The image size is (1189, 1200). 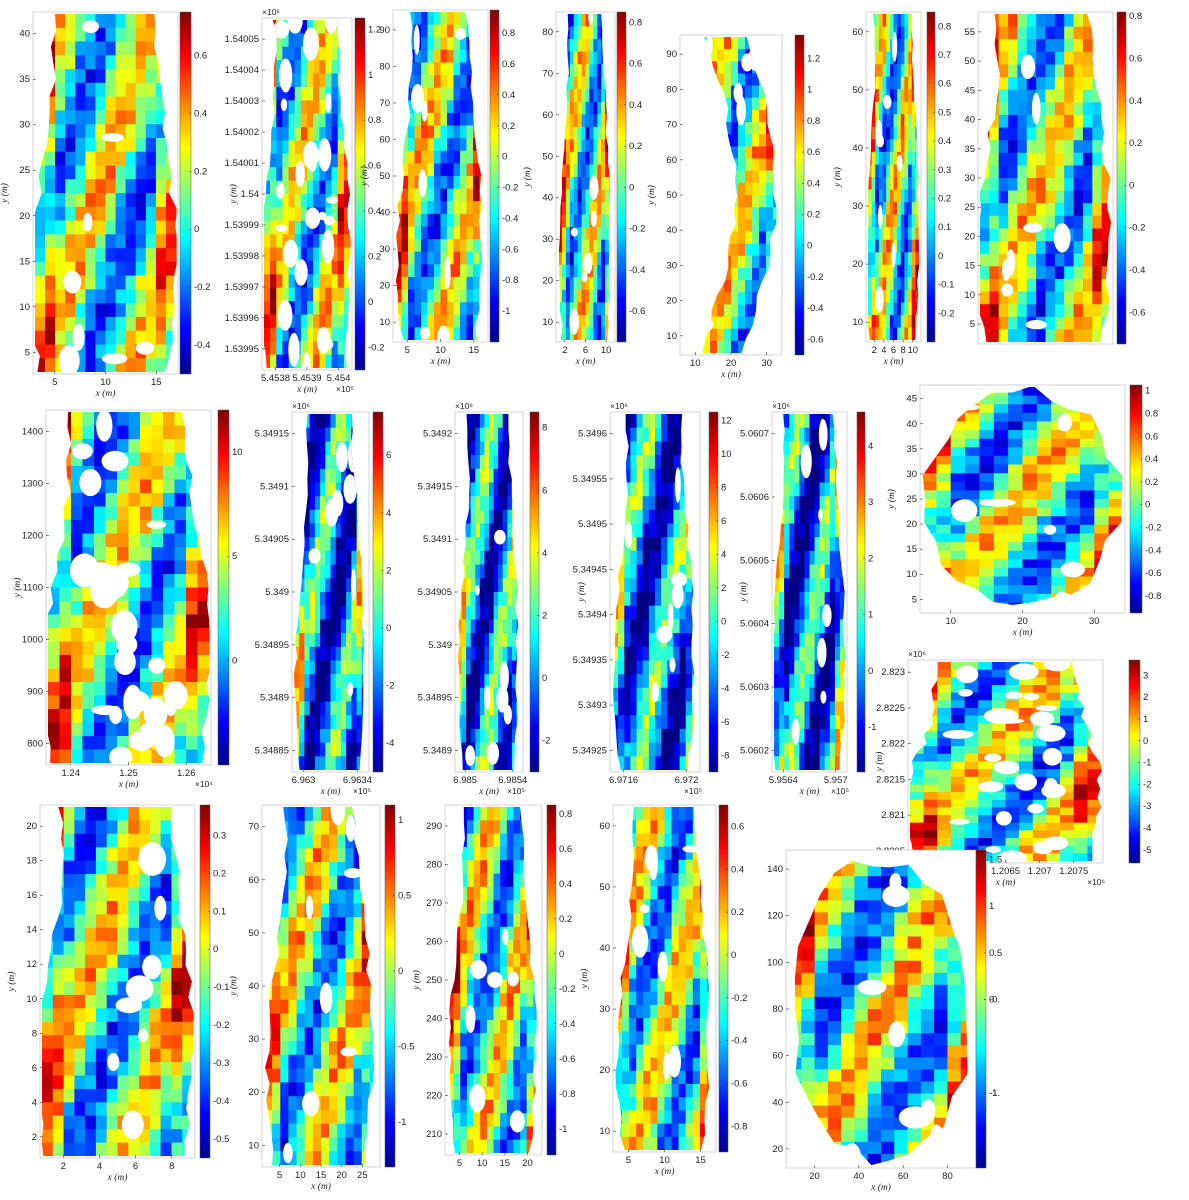 What do you see at coordinates (1135, 143) in the screenshot?
I see `colorbar-tick-label: 0.2` at bounding box center [1135, 143].